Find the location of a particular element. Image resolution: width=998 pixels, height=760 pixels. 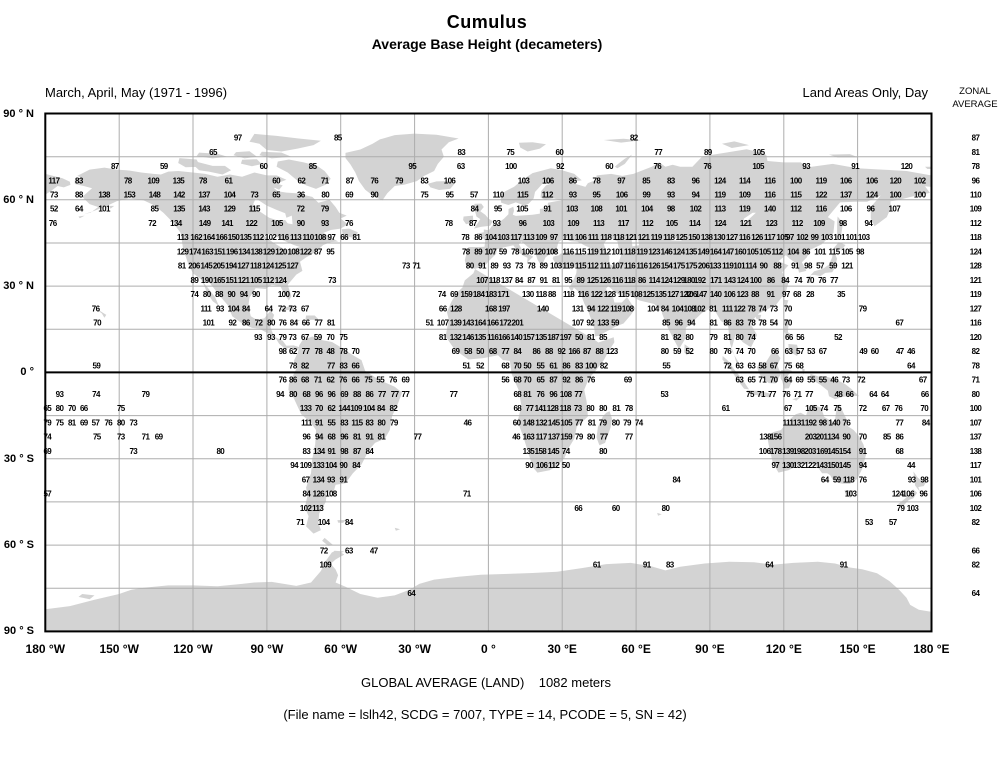

svg-text: 82 is located at coordinates (305, 365).